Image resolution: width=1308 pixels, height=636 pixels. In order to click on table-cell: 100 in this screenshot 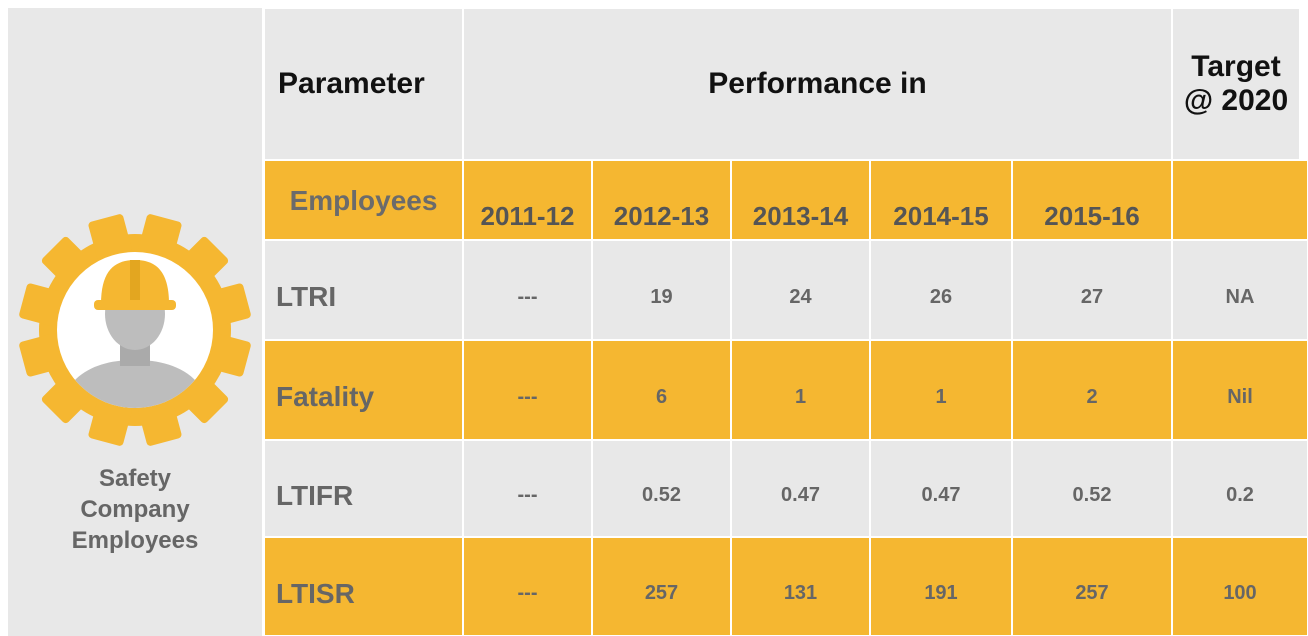, I will do `click(1240, 586)`.